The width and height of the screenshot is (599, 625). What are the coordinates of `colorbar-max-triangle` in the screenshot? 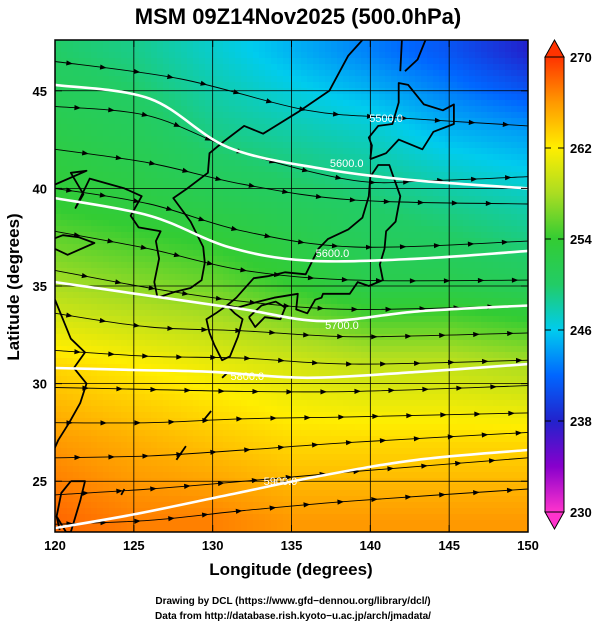 It's located at (554, 48).